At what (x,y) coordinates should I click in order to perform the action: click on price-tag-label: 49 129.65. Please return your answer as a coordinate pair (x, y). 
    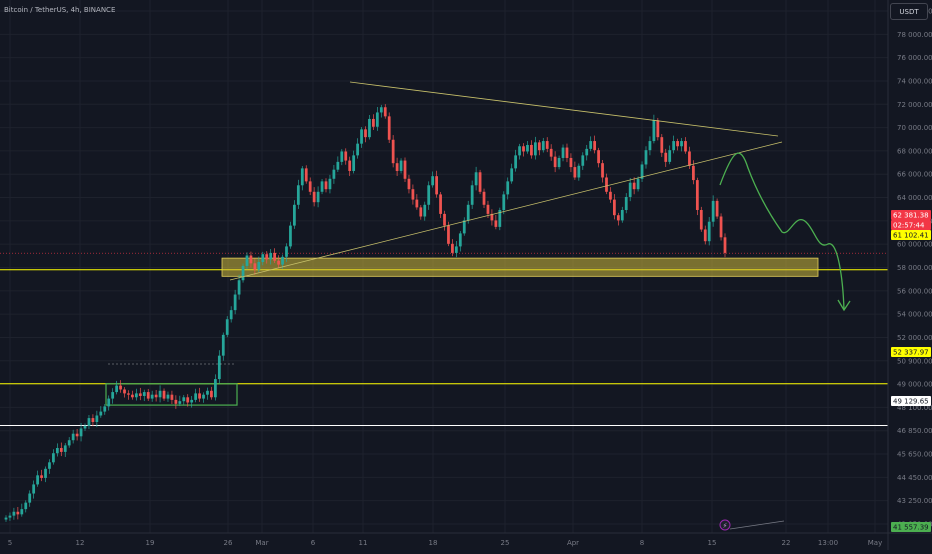
    Looking at the image, I should click on (911, 402).